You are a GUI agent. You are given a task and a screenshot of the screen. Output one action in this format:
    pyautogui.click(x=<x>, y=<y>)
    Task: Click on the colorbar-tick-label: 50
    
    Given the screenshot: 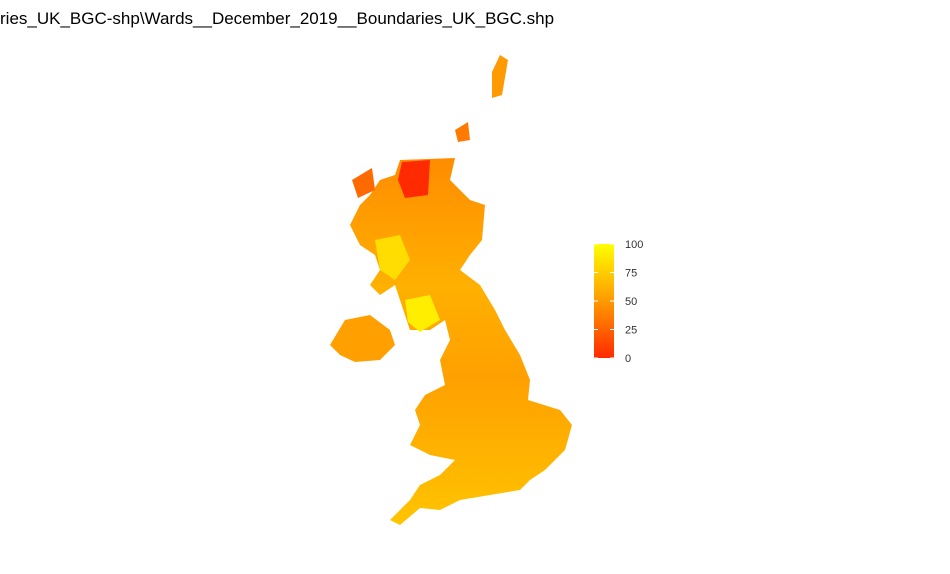 What is the action you would take?
    pyautogui.click(x=631, y=302)
    